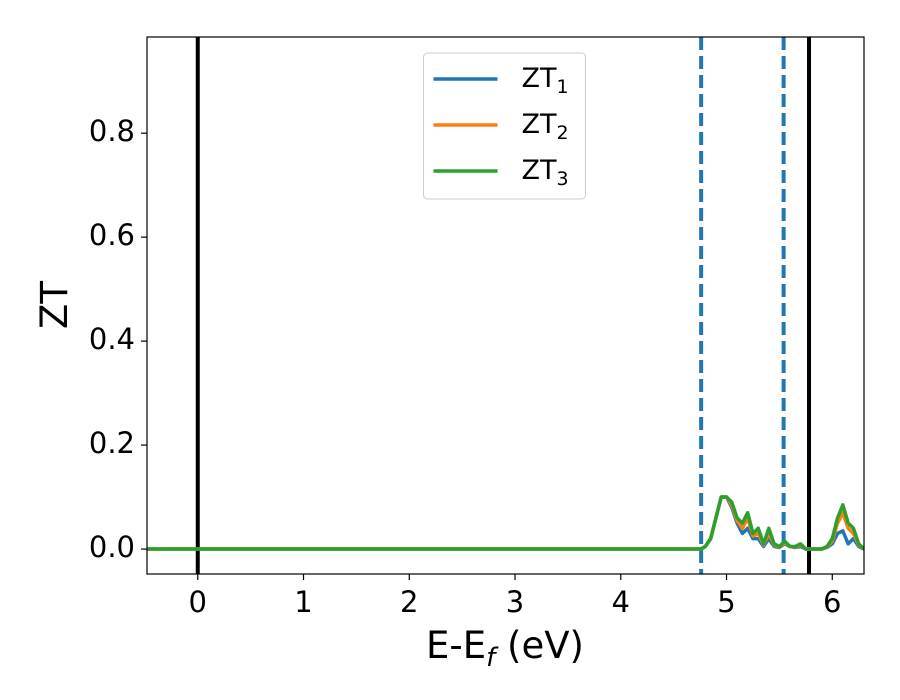 The image size is (900, 700). What do you see at coordinates (563, 133) in the screenshot?
I see `legend-sub: 2` at bounding box center [563, 133].